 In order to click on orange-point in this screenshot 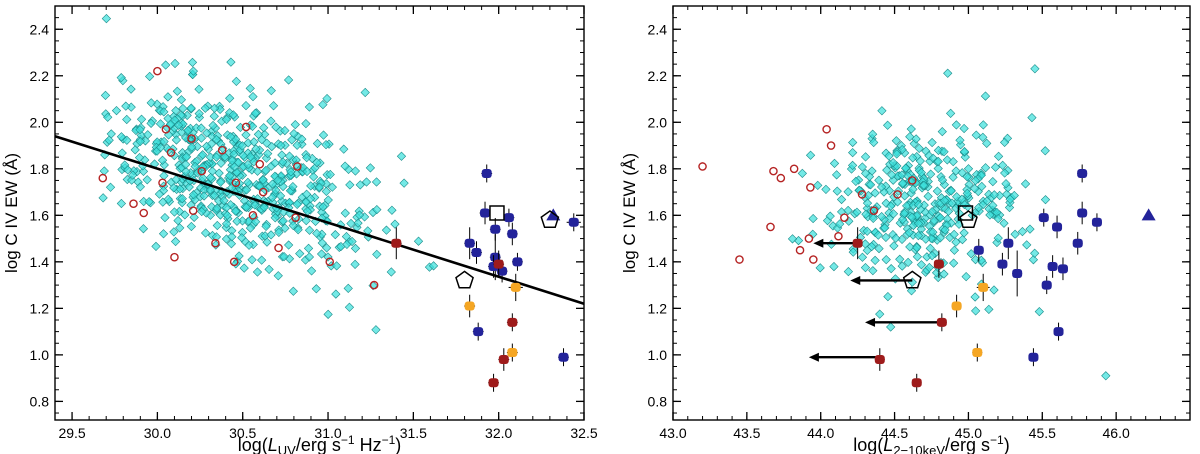, I will do `click(470, 306)`.